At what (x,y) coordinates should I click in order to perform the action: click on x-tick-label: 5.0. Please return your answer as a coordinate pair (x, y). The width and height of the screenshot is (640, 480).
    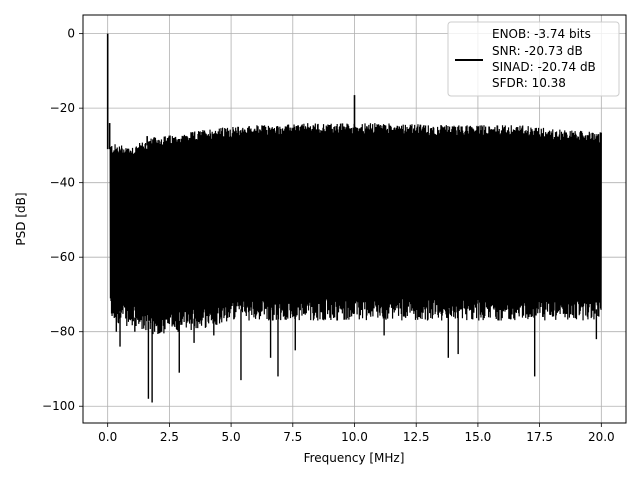
    Looking at the image, I should click on (231, 437).